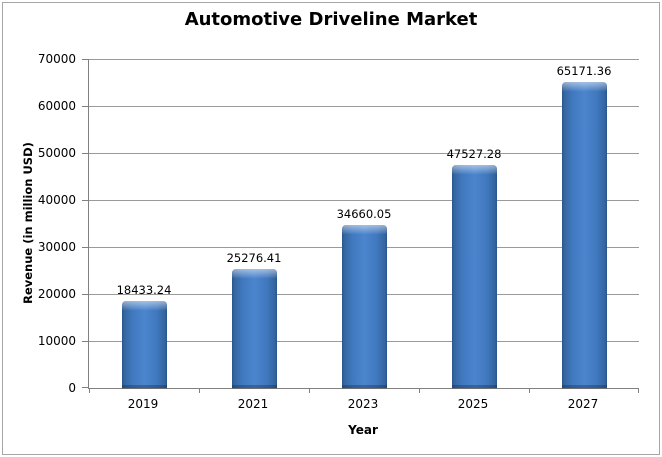 The width and height of the screenshot is (662, 457). I want to click on bar-value-label: 65171.36, so click(584, 70).